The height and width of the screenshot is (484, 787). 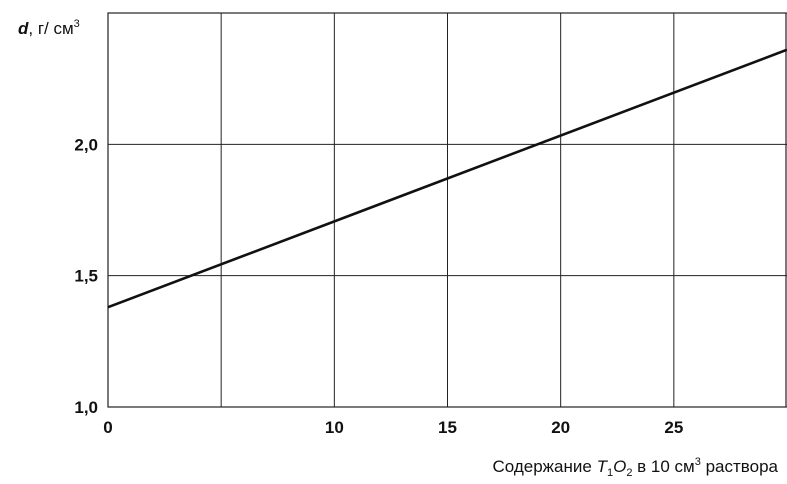 What do you see at coordinates (673, 427) in the screenshot?
I see `x-tick-label: 25` at bounding box center [673, 427].